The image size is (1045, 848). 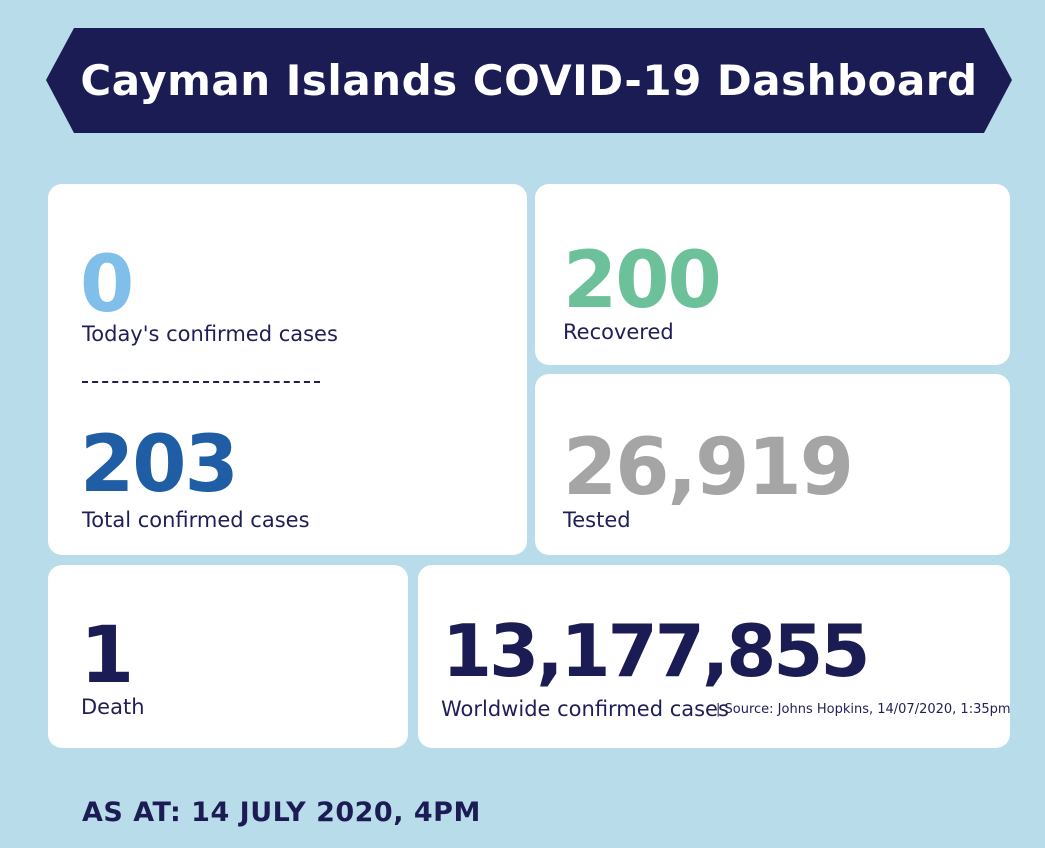 I want to click on worldwide-value: 13,177,855, so click(x=656, y=651).